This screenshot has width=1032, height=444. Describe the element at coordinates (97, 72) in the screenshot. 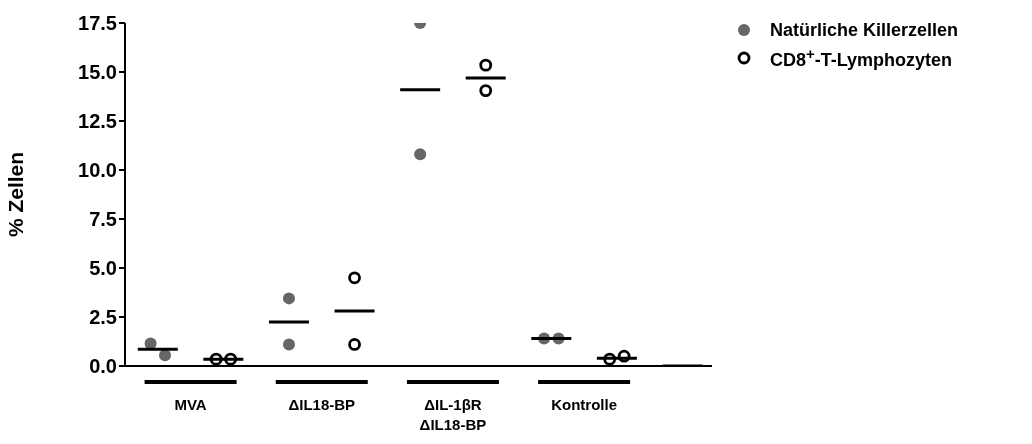

I see `y-tick-label: 15.0` at that location.